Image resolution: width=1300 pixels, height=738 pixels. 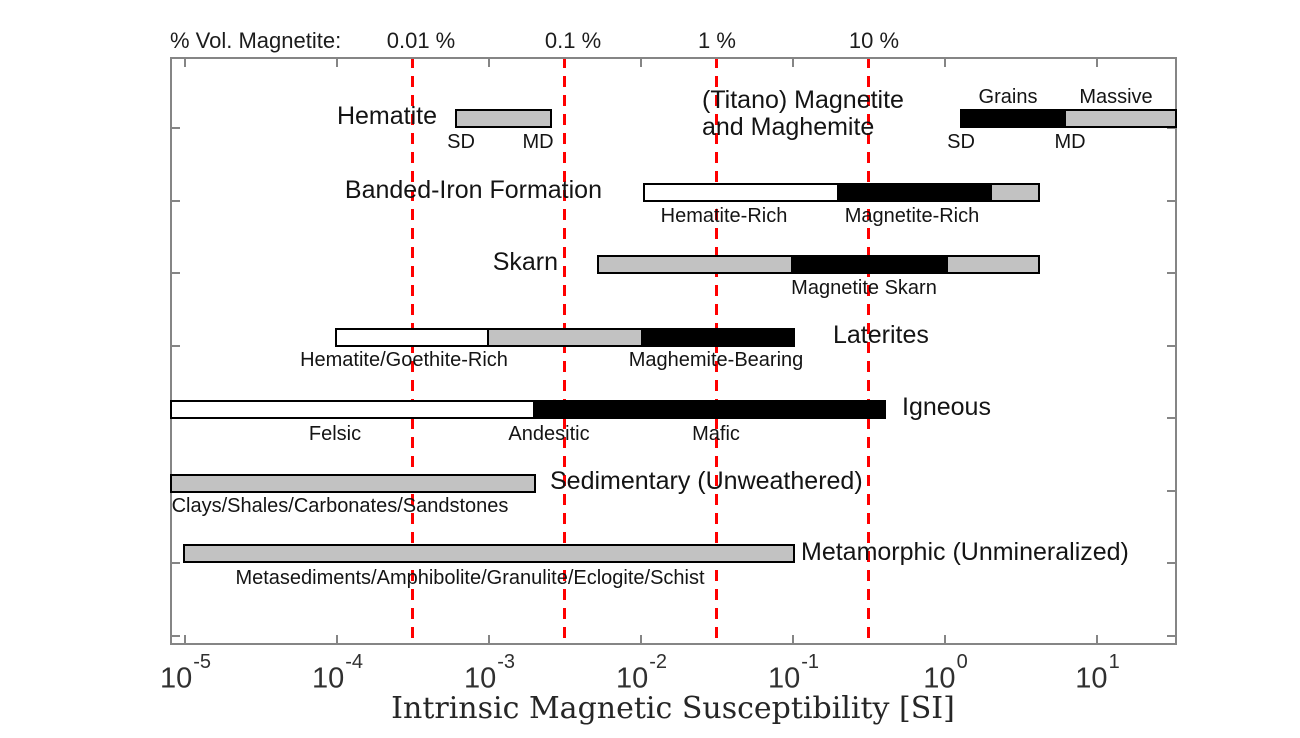 I want to click on top-axis-marker-label: 0.1 %, so click(x=573, y=40).